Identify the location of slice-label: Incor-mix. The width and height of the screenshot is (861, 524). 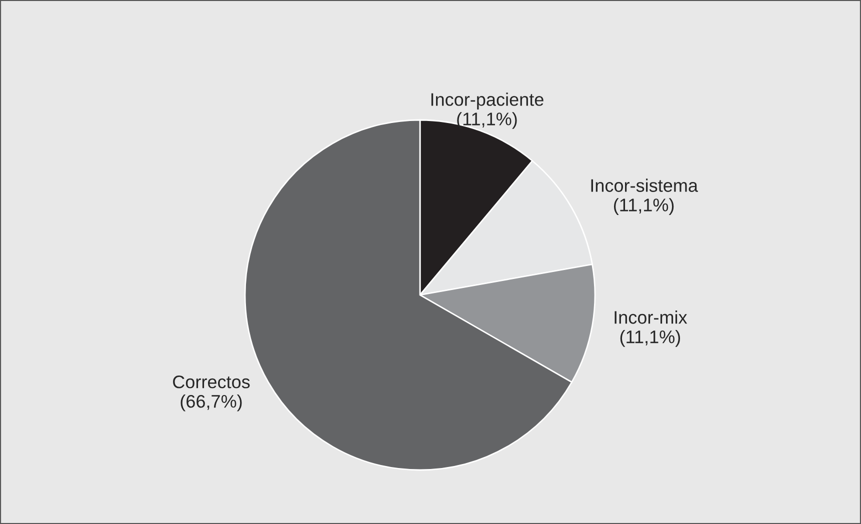
(651, 317).